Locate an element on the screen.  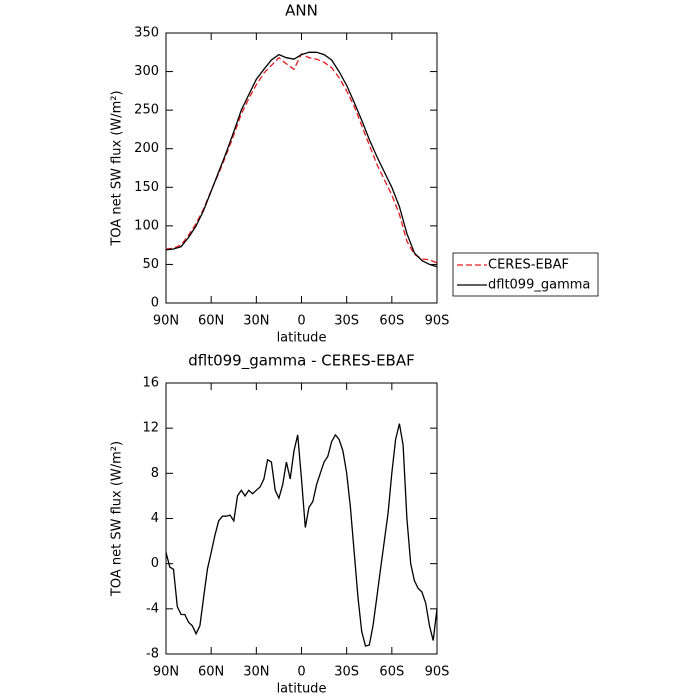
y-tick-label: 250 is located at coordinates (146, 110).